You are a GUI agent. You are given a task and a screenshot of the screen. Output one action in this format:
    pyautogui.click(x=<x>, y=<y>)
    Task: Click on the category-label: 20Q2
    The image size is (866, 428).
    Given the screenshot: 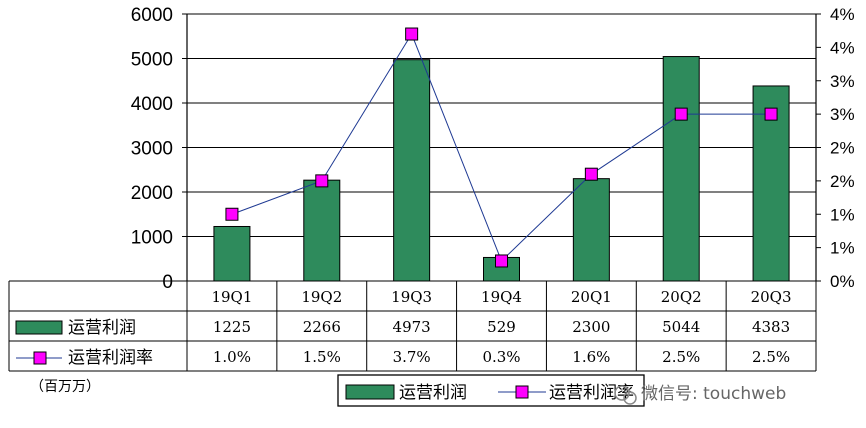 What is the action you would take?
    pyautogui.click(x=681, y=297)
    